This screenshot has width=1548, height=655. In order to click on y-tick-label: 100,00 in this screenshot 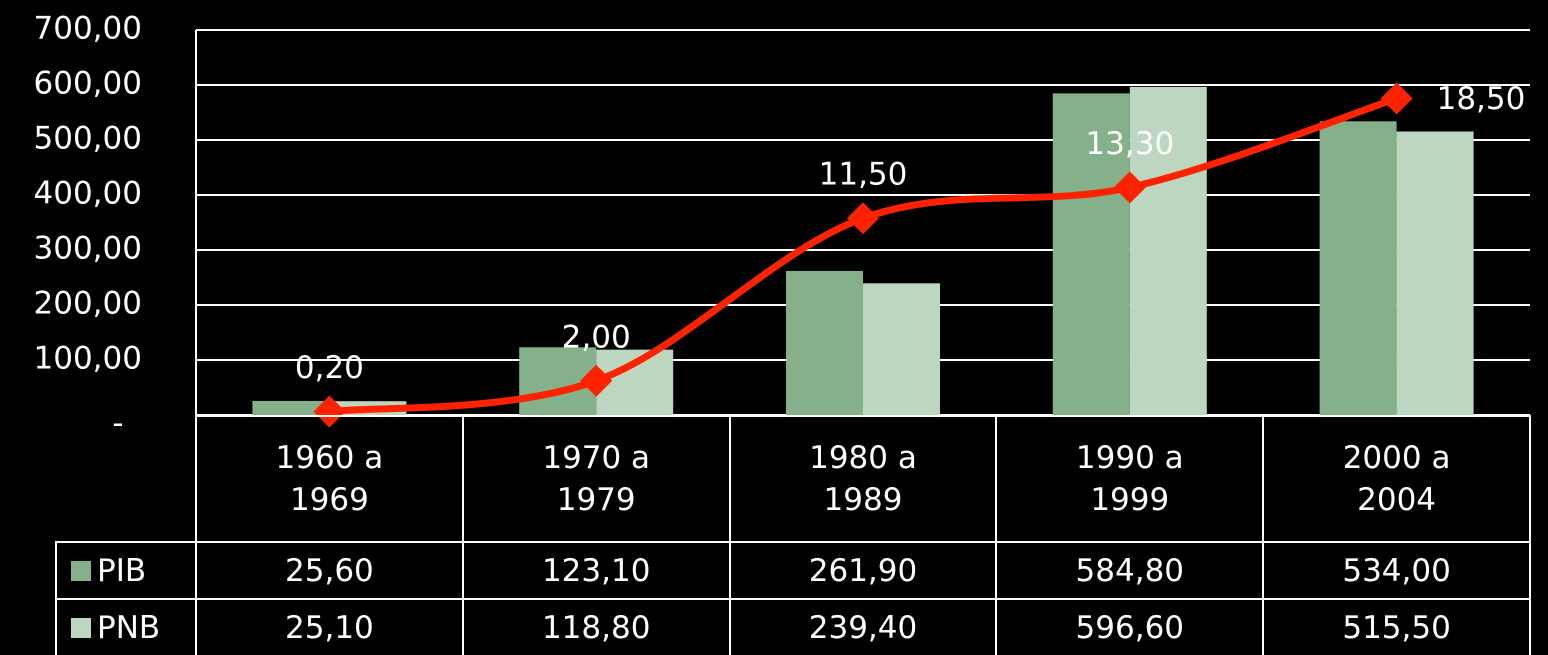, I will do `click(88, 359)`.